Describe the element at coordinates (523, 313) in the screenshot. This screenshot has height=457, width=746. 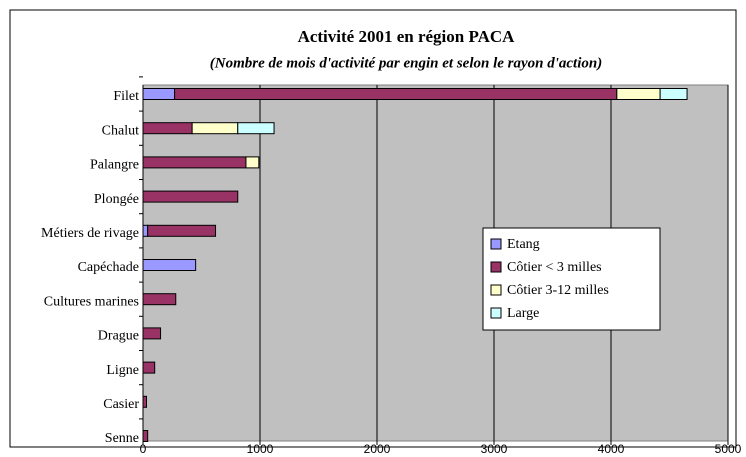
I see `legend-label: Large` at that location.